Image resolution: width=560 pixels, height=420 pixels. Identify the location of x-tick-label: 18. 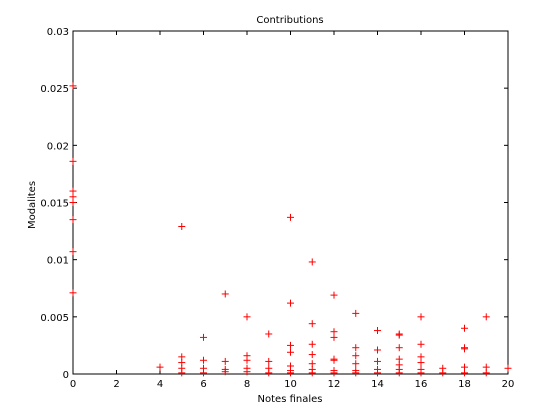
(464, 384).